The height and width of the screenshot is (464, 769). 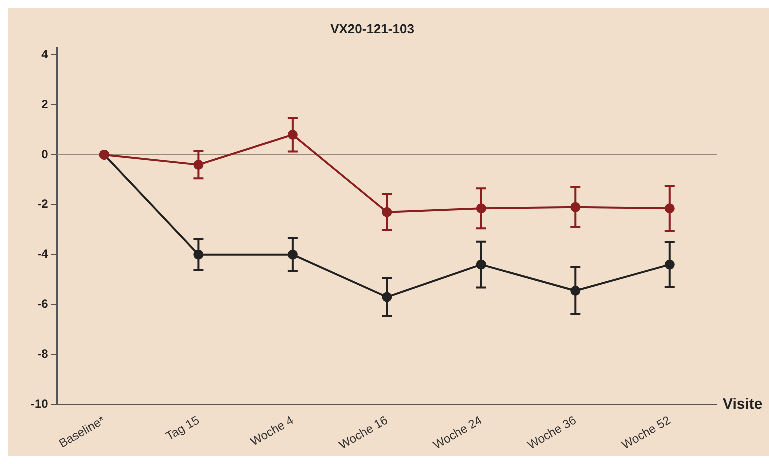 What do you see at coordinates (43, 254) in the screenshot?
I see `y-tick-label: -4` at bounding box center [43, 254].